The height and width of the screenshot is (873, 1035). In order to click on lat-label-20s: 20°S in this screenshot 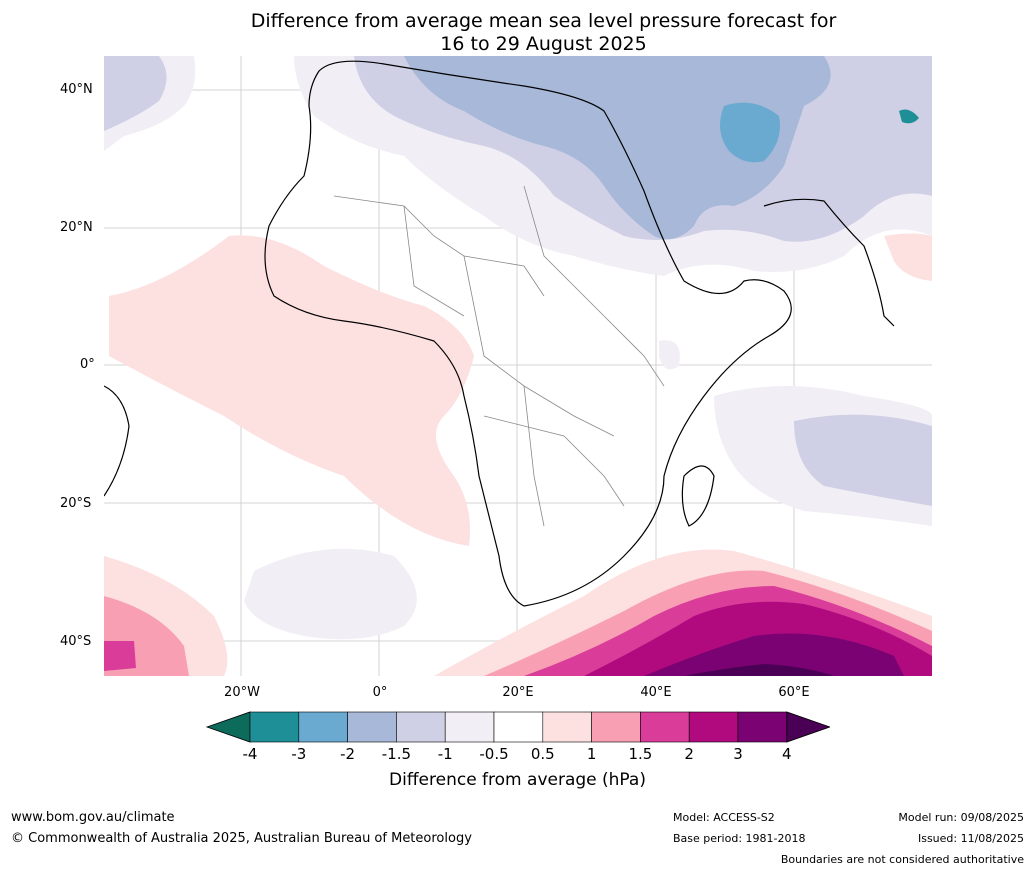, I will do `click(76, 503)`.